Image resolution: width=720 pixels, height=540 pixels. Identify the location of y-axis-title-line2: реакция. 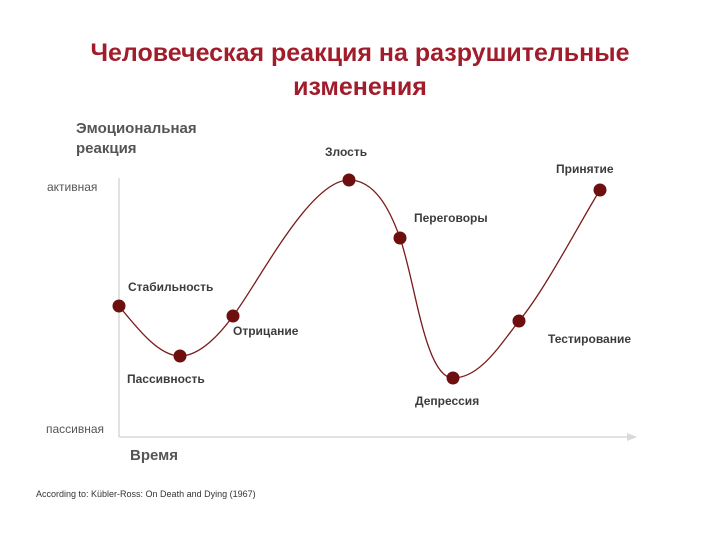
(106, 148).